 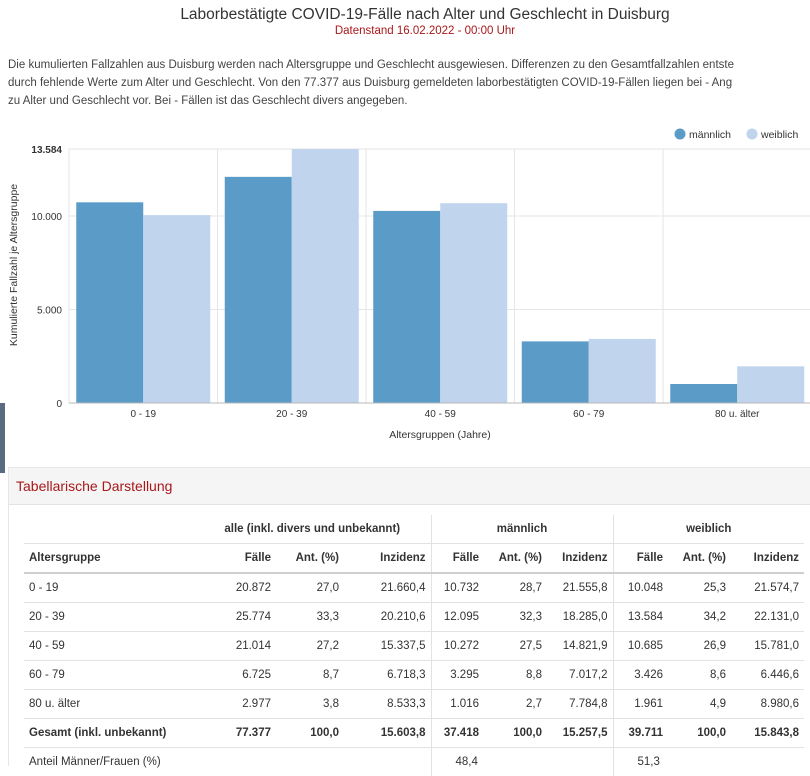 What do you see at coordinates (699, 675) in the screenshot?
I see `table-cell: 8,6` at bounding box center [699, 675].